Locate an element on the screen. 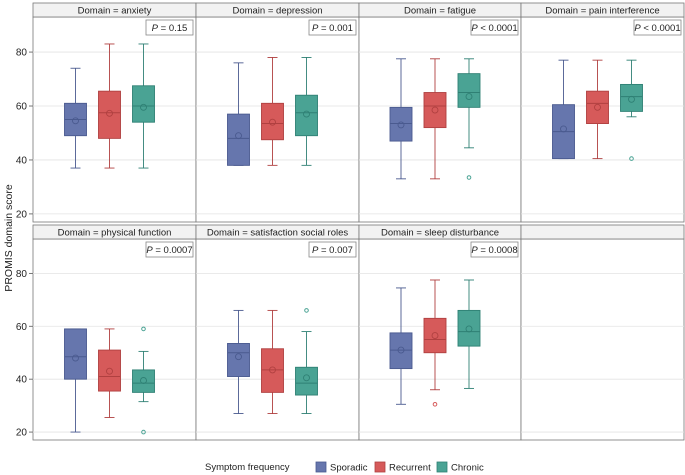 Image resolution: width=685 pixels, height=475 pixels. y-axis-label: PROMIS domain score is located at coordinates (9, 238).